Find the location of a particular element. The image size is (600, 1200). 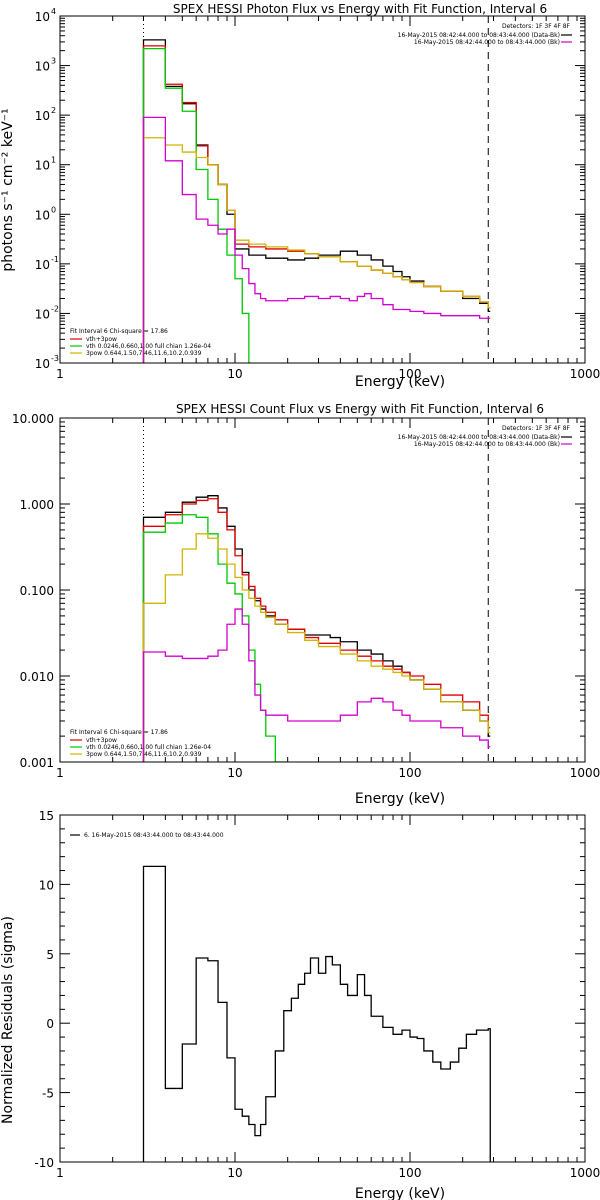

y-axis-label: Normalized Residuals (sigma) is located at coordinates (8, 1020).